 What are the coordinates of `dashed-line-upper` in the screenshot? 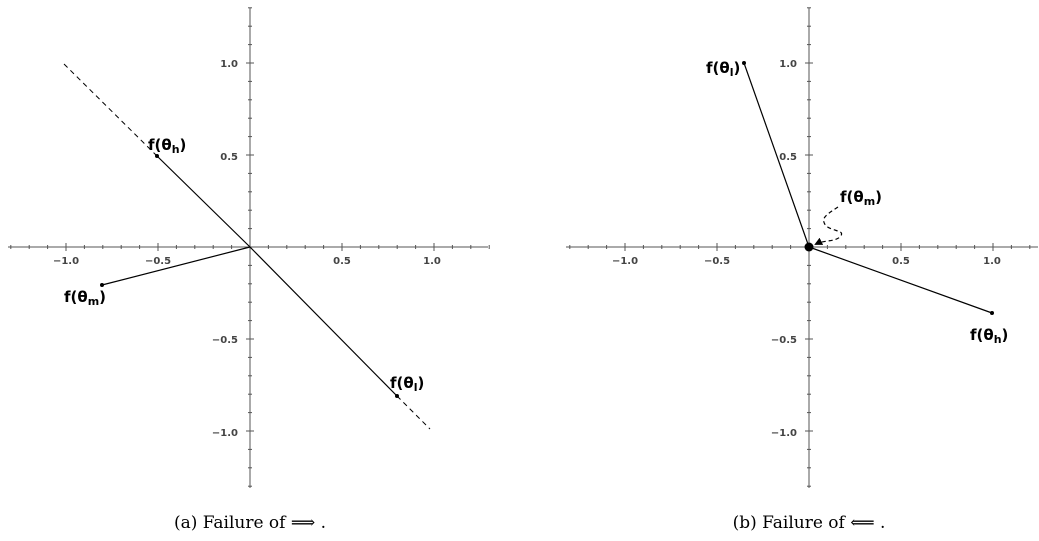 It's located at (110, 110).